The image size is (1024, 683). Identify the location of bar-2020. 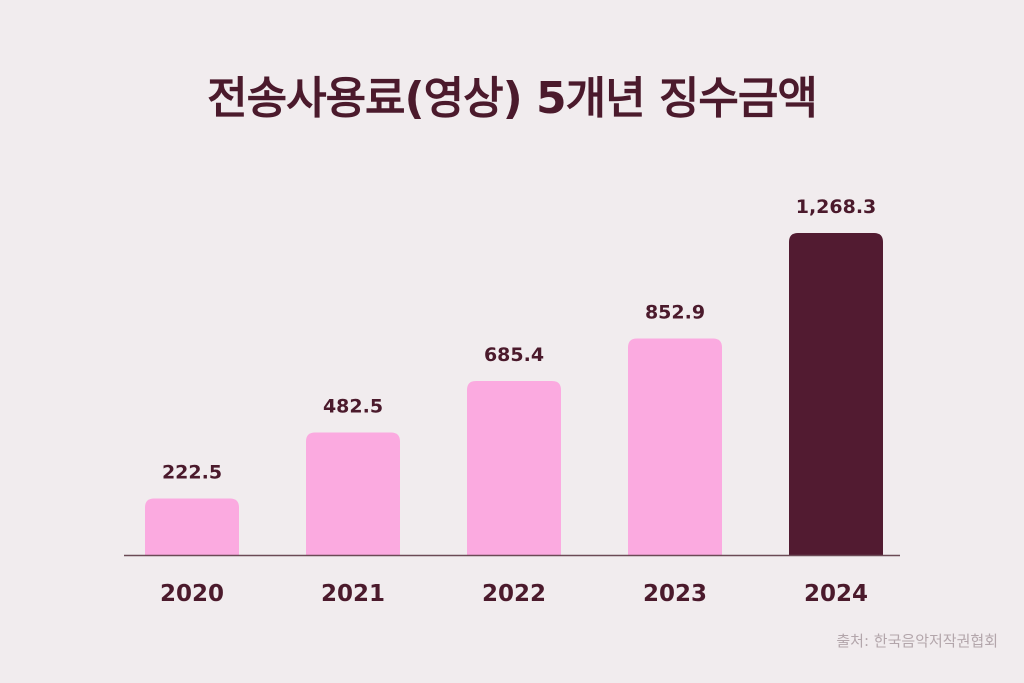
(192, 526).